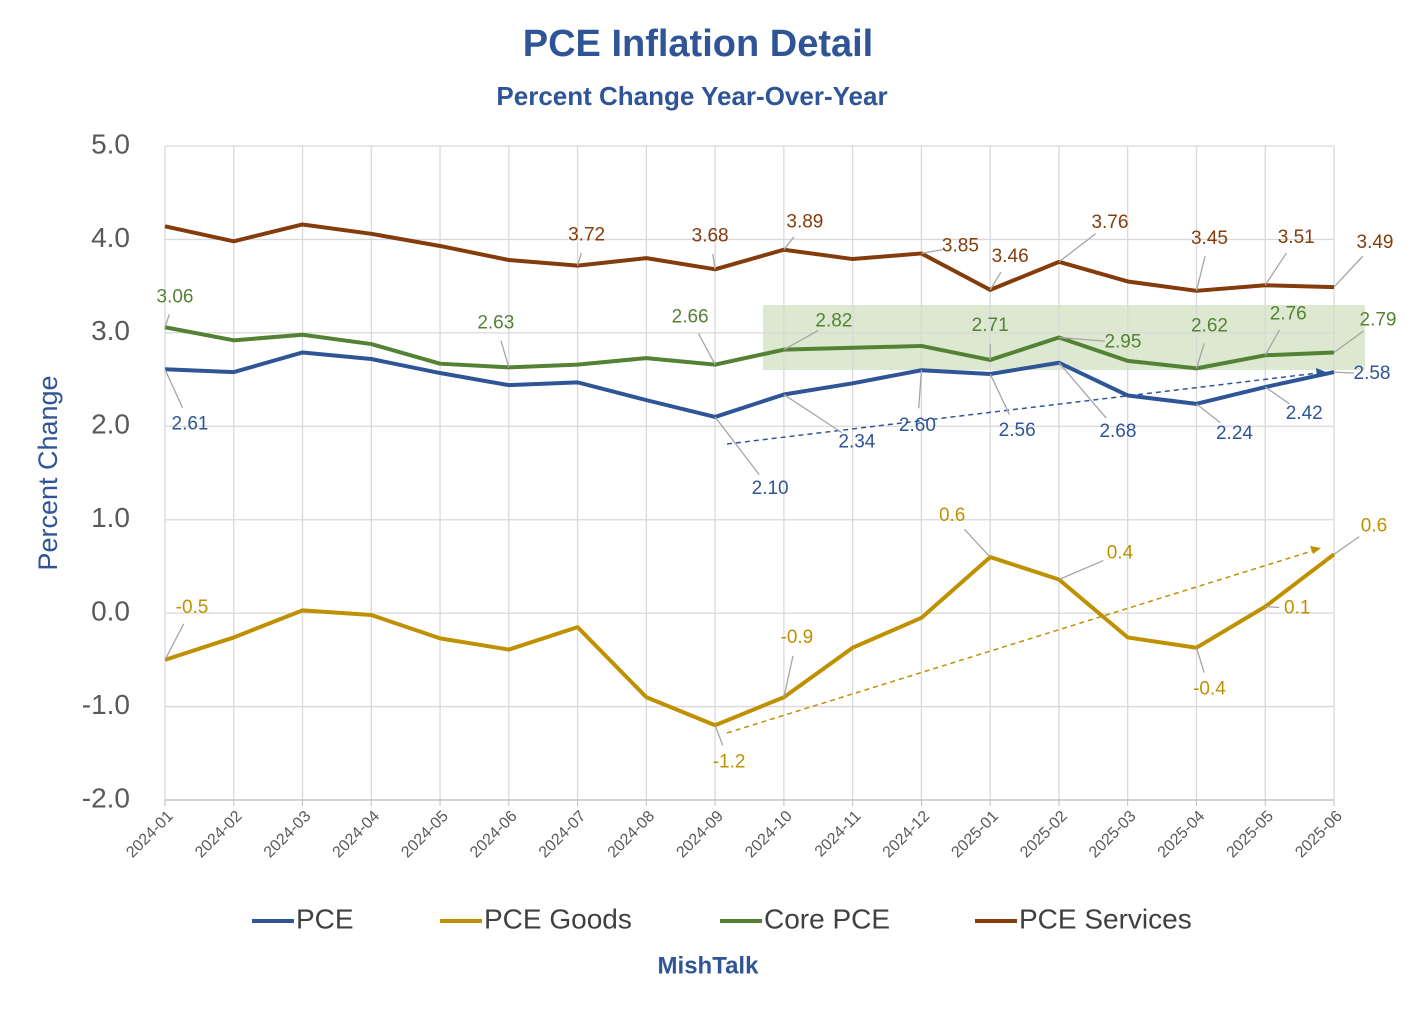 This screenshot has height=1017, width=1419. I want to click on data-label: 3.46, so click(1010, 256).